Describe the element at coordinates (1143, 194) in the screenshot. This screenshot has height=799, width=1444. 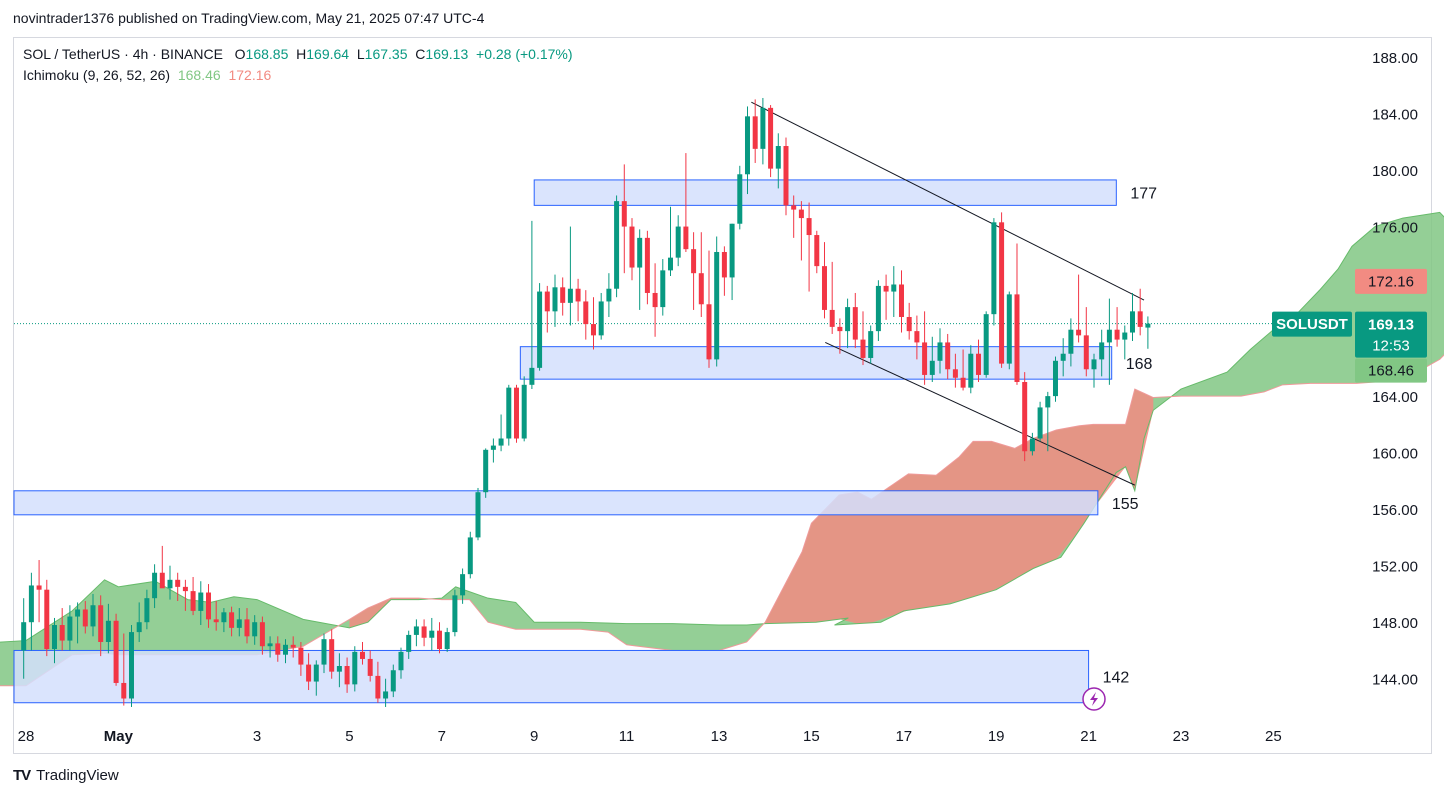
I see `zone-label-177: 177` at that location.